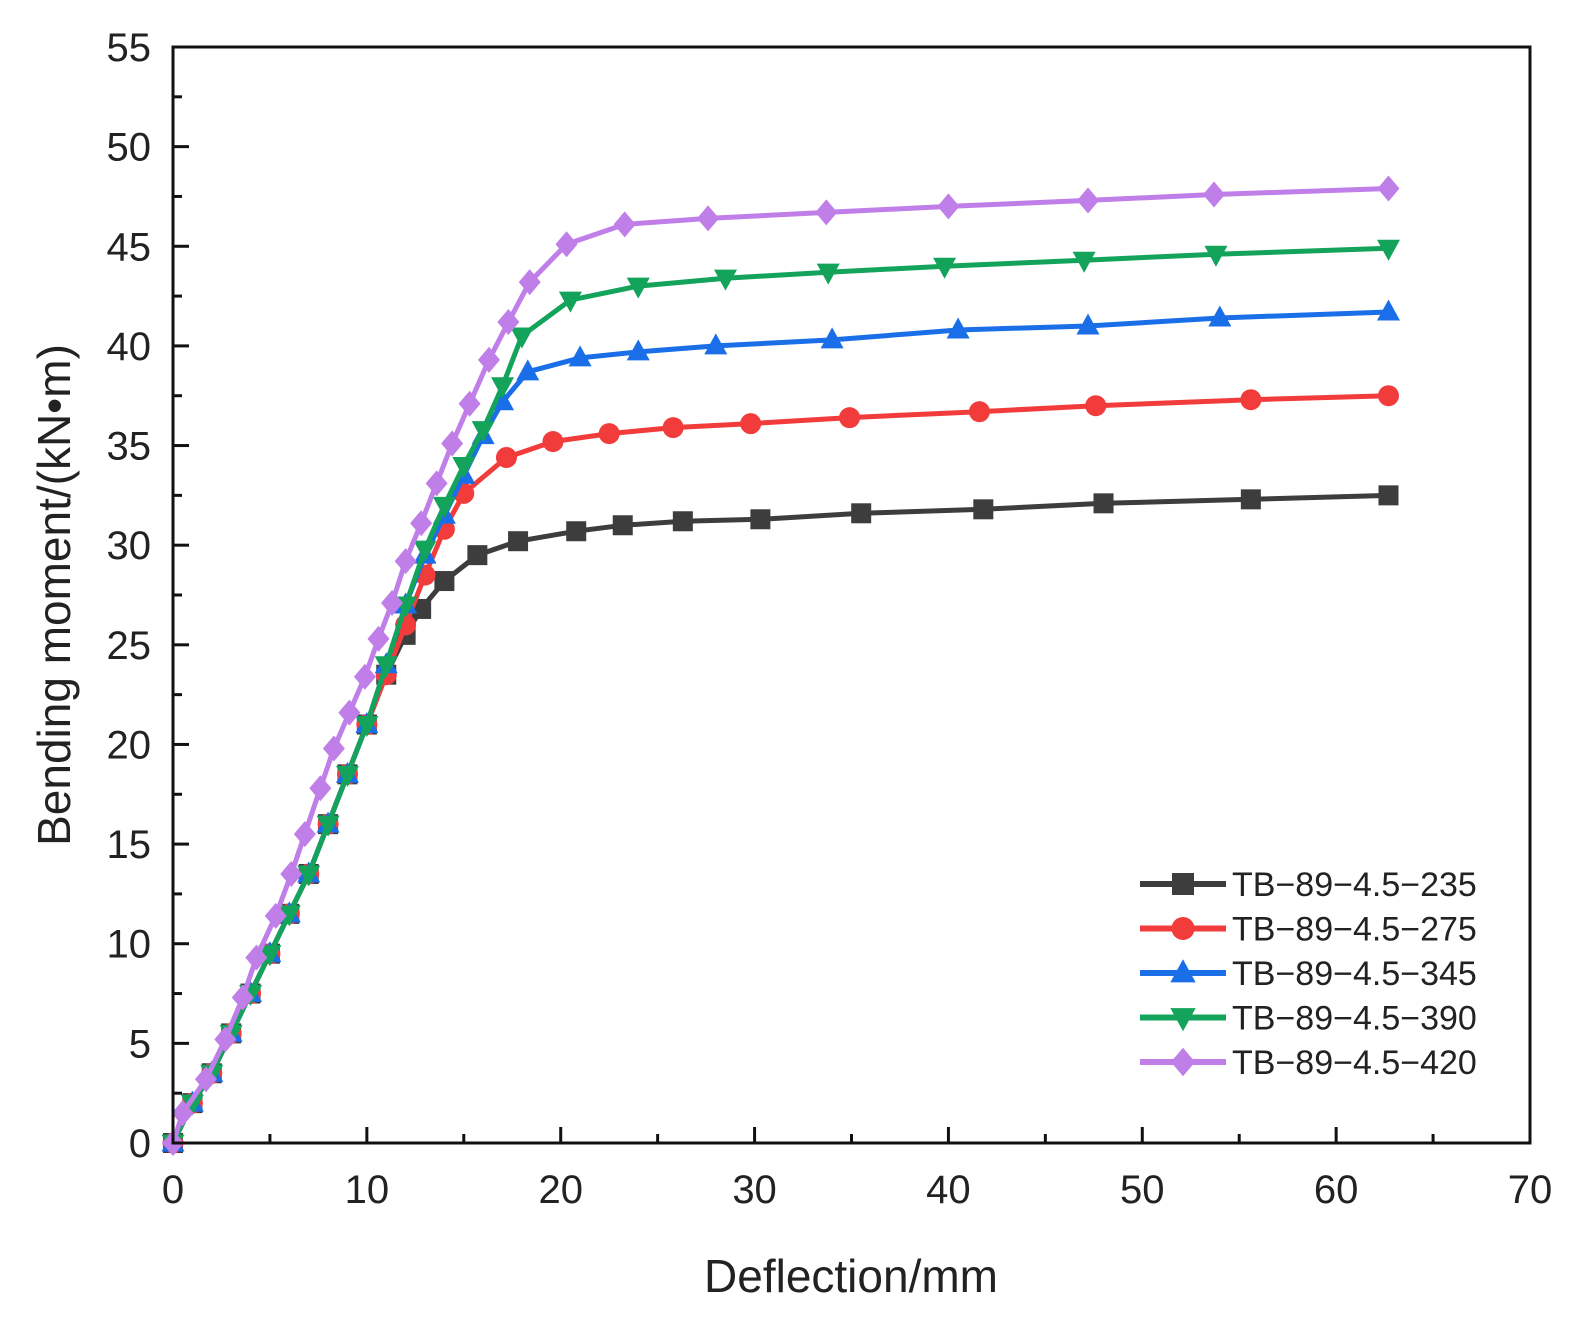  Describe the element at coordinates (754, 1190) in the screenshot. I see `x-tick-label: 30` at that location.